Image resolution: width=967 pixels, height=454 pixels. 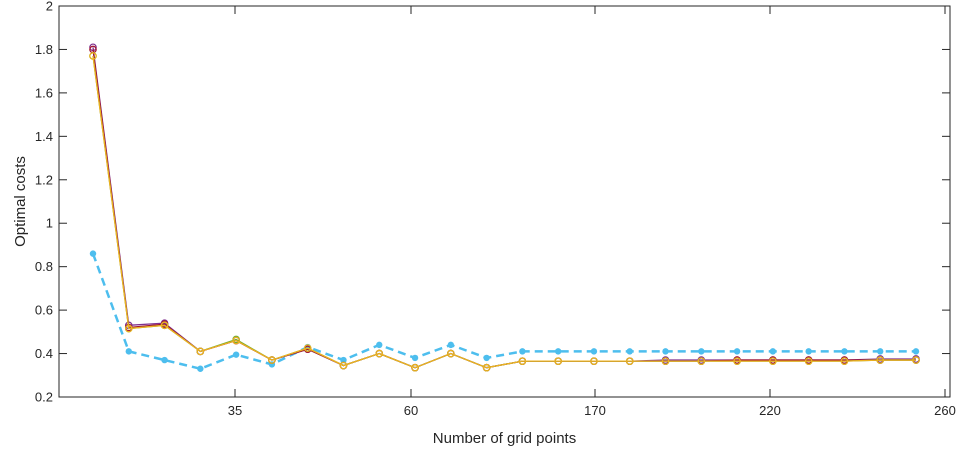 What do you see at coordinates (44, 136) in the screenshot?
I see `y-tick-label: 1.4` at bounding box center [44, 136].